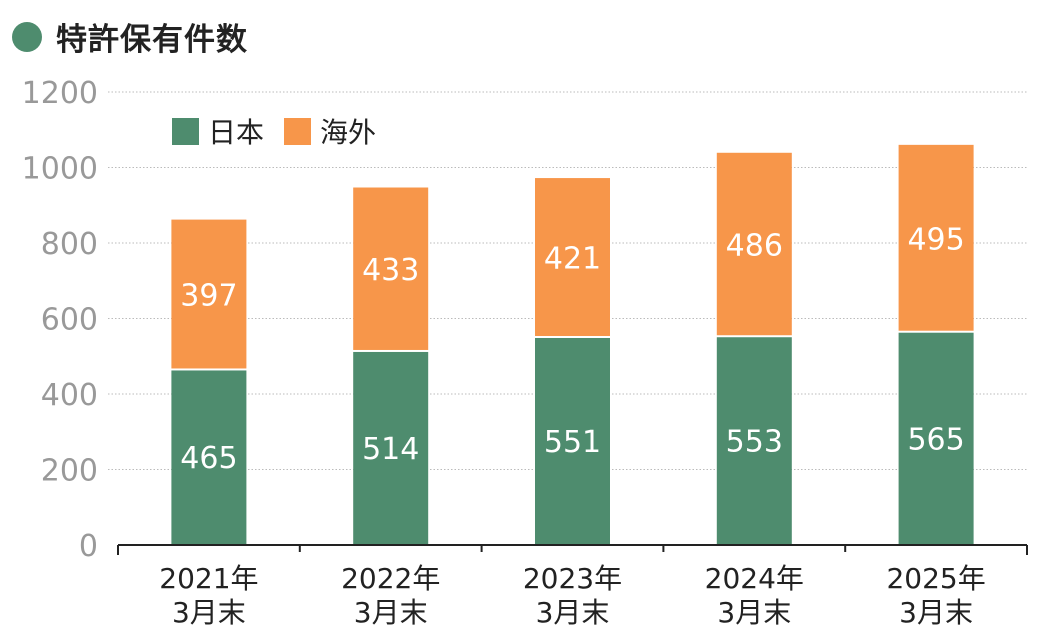 This screenshot has height=640, width=1057. Describe the element at coordinates (390, 578) in the screenshot. I see `x-tick-label-year: 2022年` at that location.